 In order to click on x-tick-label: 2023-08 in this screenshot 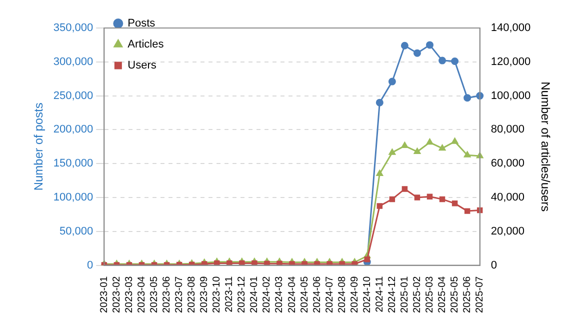, I will do `click(192, 295)`.